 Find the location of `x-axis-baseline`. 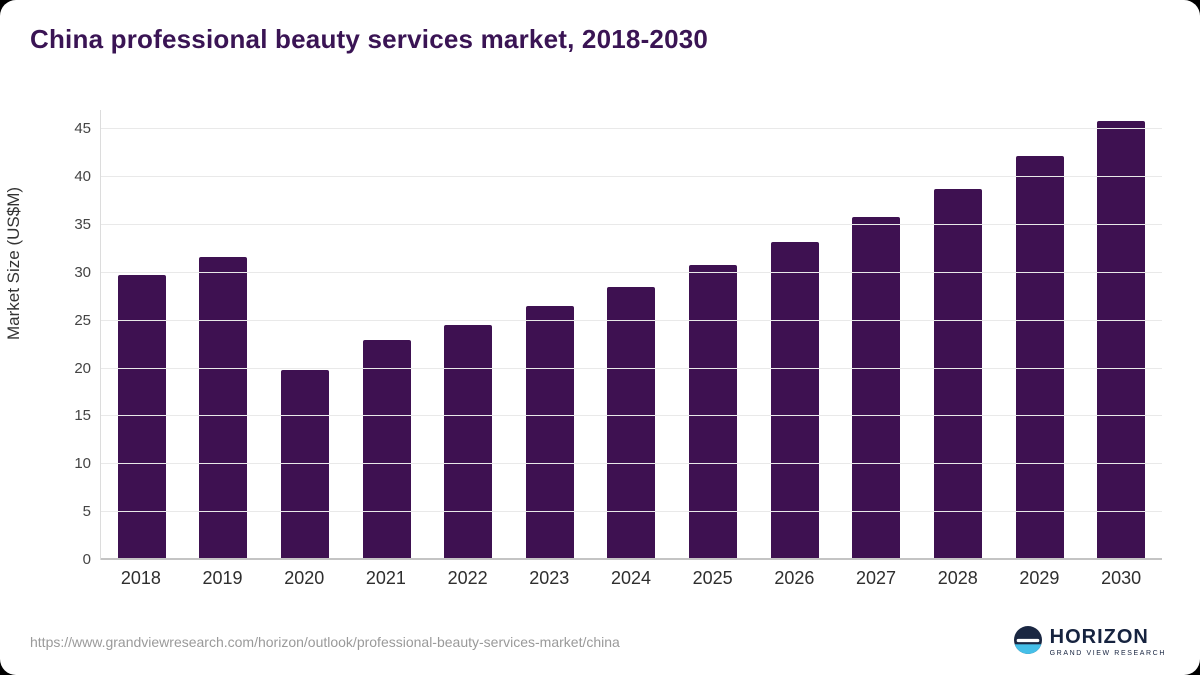

x-axis-baseline is located at coordinates (631, 559).